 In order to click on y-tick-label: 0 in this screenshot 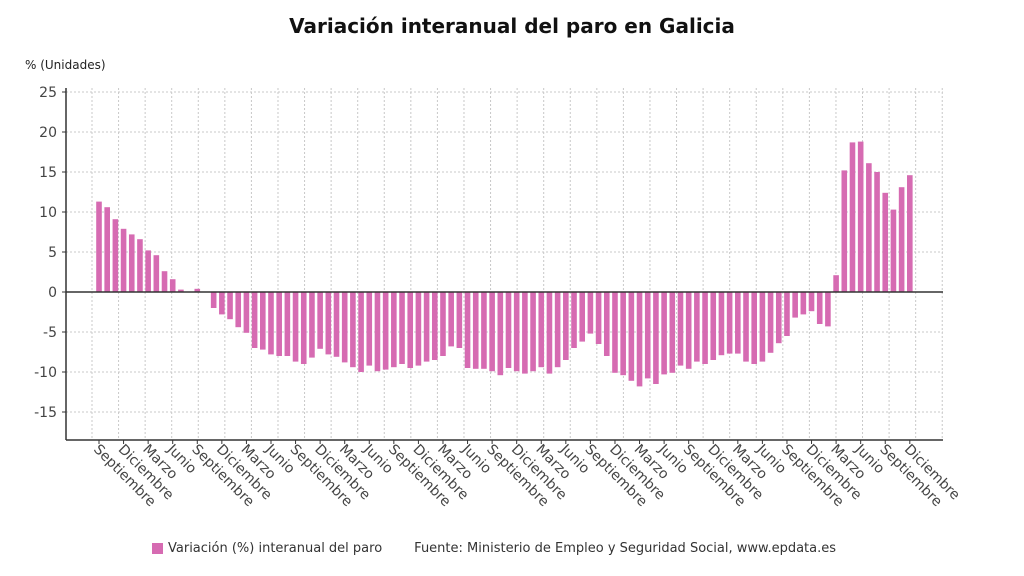, I will do `click(52, 293)`.